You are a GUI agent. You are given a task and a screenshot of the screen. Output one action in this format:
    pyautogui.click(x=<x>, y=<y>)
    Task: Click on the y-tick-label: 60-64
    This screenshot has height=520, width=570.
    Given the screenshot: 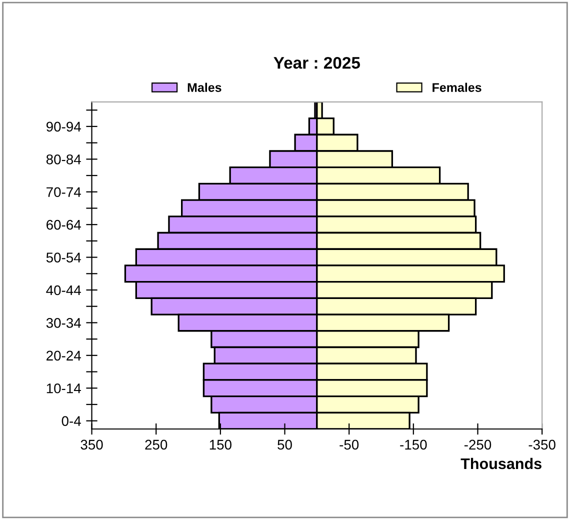 What is the action you would take?
    pyautogui.click(x=63, y=225)
    